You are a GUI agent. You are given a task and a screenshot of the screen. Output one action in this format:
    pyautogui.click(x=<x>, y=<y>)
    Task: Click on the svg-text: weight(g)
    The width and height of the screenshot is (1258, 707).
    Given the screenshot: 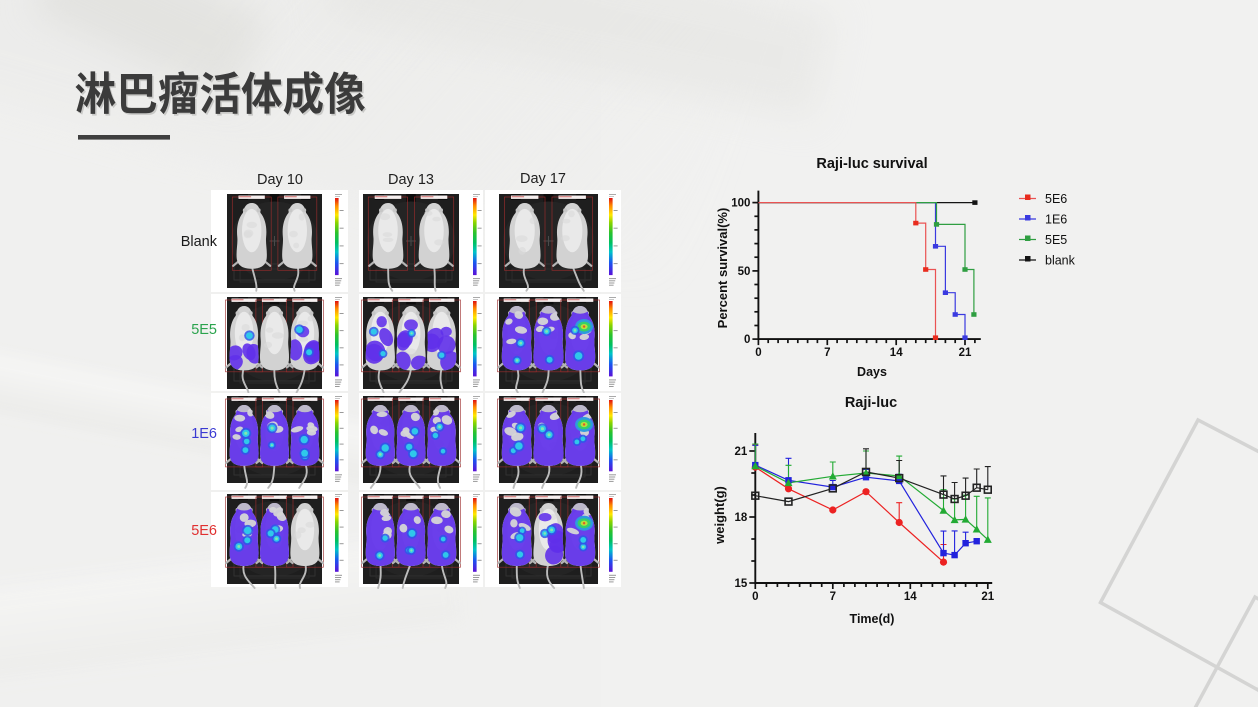 What is the action you would take?
    pyautogui.click(x=719, y=515)
    